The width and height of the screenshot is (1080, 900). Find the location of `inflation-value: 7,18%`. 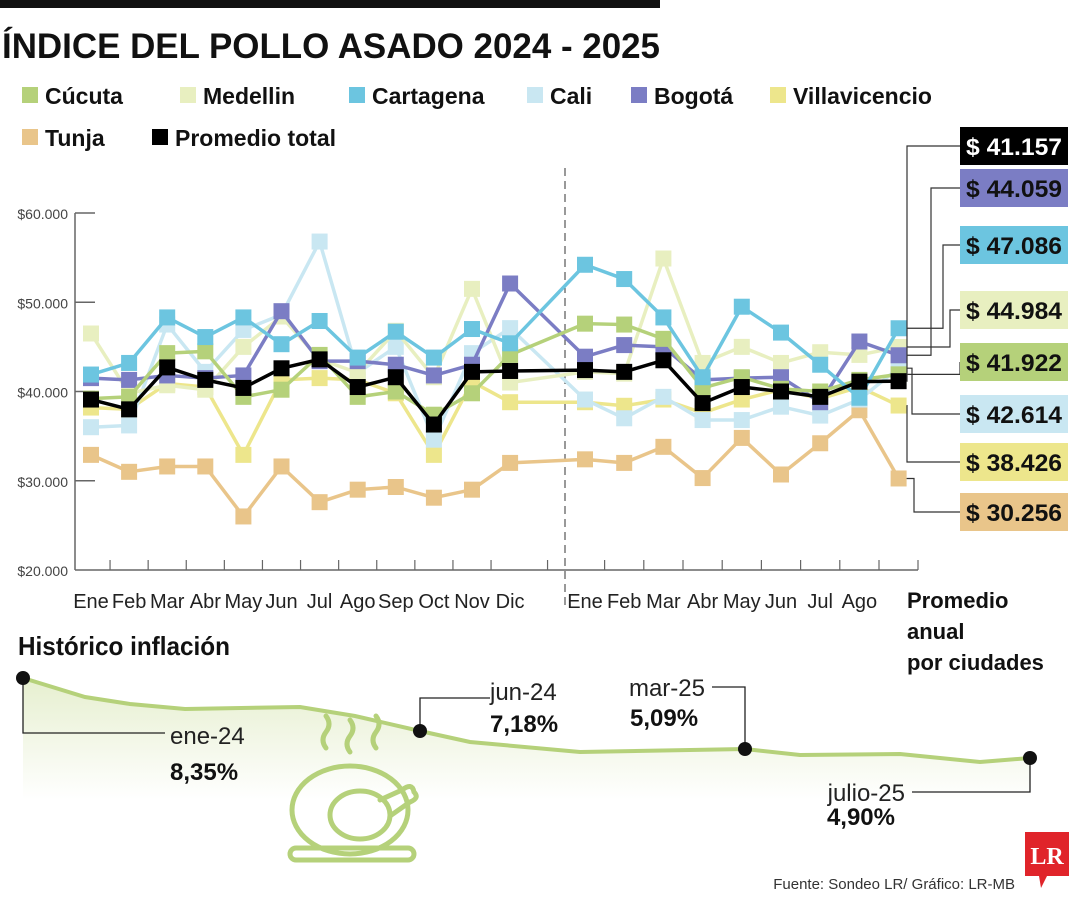

inflation-value: 7,18% is located at coordinates (524, 724).